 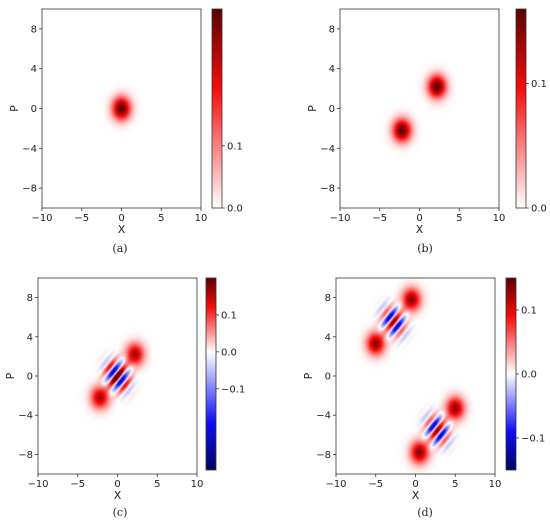 What do you see at coordinates (120, 512) in the screenshot?
I see `panel-caption: (c)` at bounding box center [120, 512].